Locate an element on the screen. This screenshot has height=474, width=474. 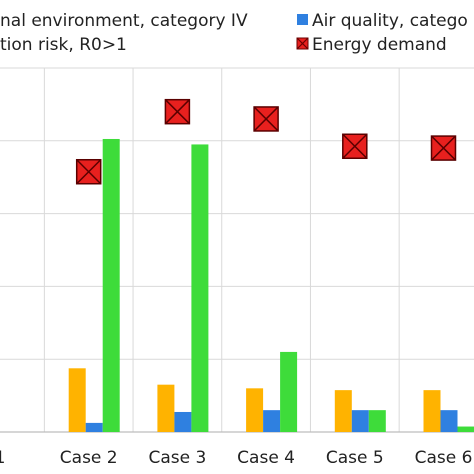
legend-marker-energy-demand is located at coordinates (302, 43).